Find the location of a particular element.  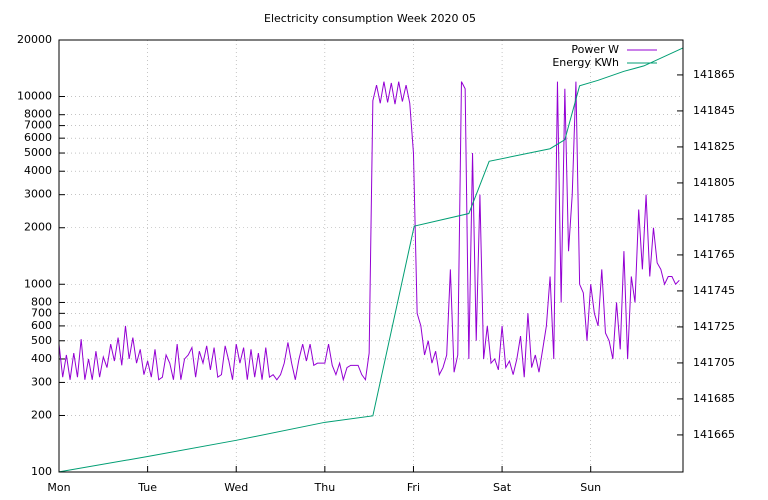

y-tick-label: 1000 is located at coordinates (38, 283).